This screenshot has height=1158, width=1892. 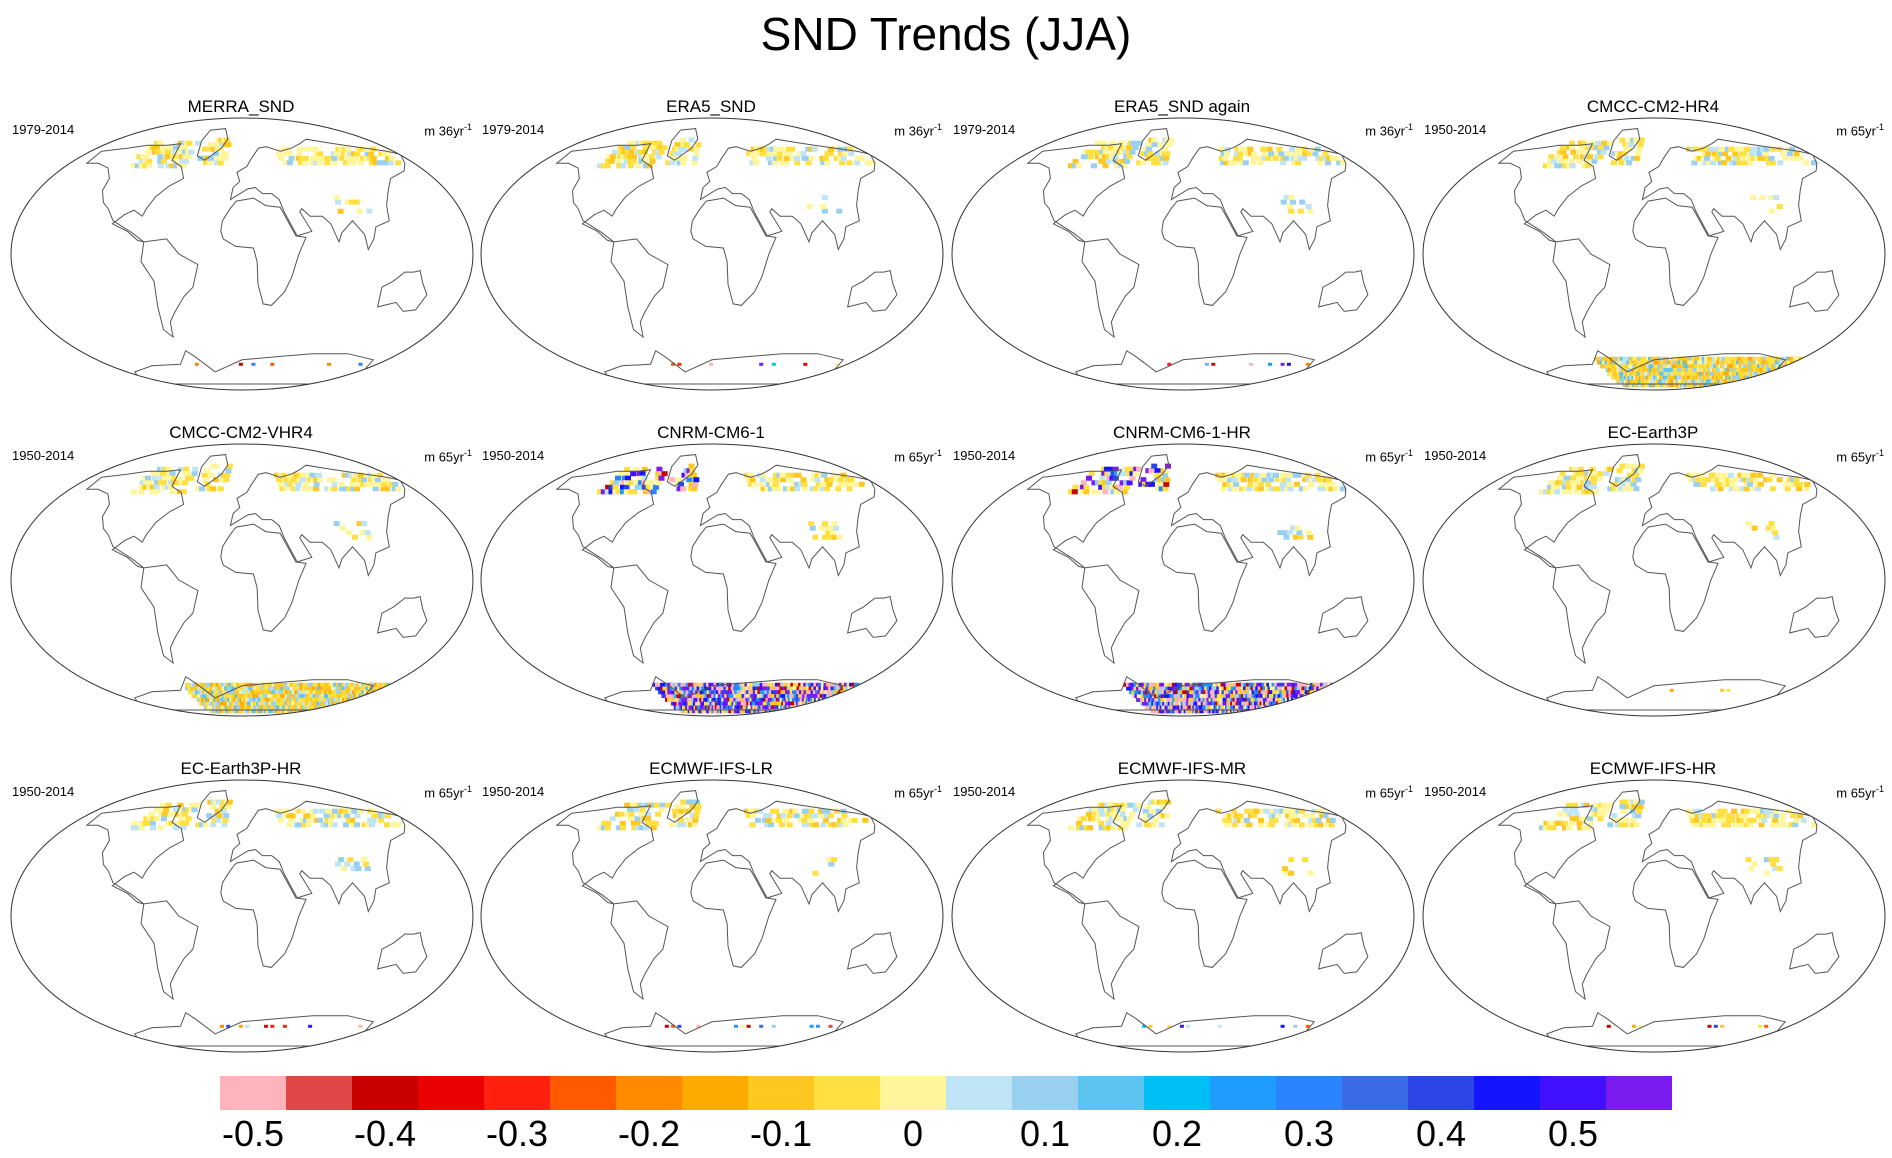 I want to click on map-panel: CMCC-CM2-VHR4 1950-2014 m 65yr-1, so click(x=241, y=570).